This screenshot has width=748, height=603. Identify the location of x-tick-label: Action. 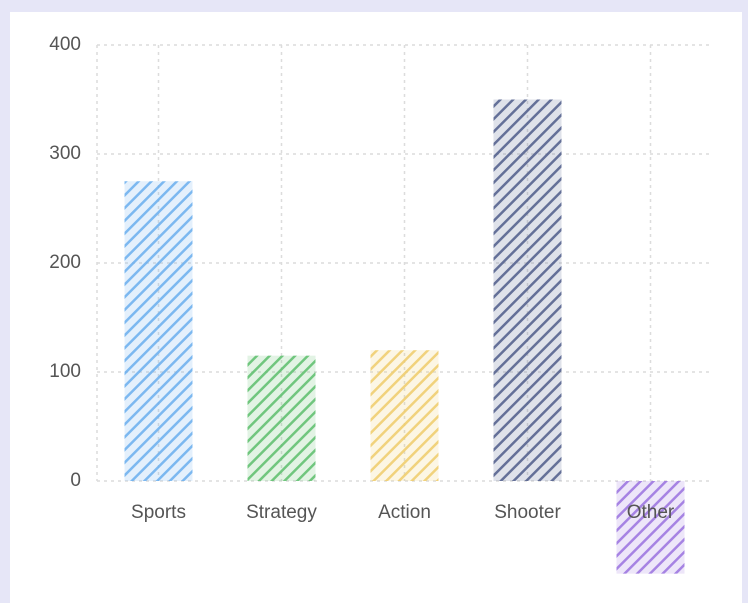
(404, 512).